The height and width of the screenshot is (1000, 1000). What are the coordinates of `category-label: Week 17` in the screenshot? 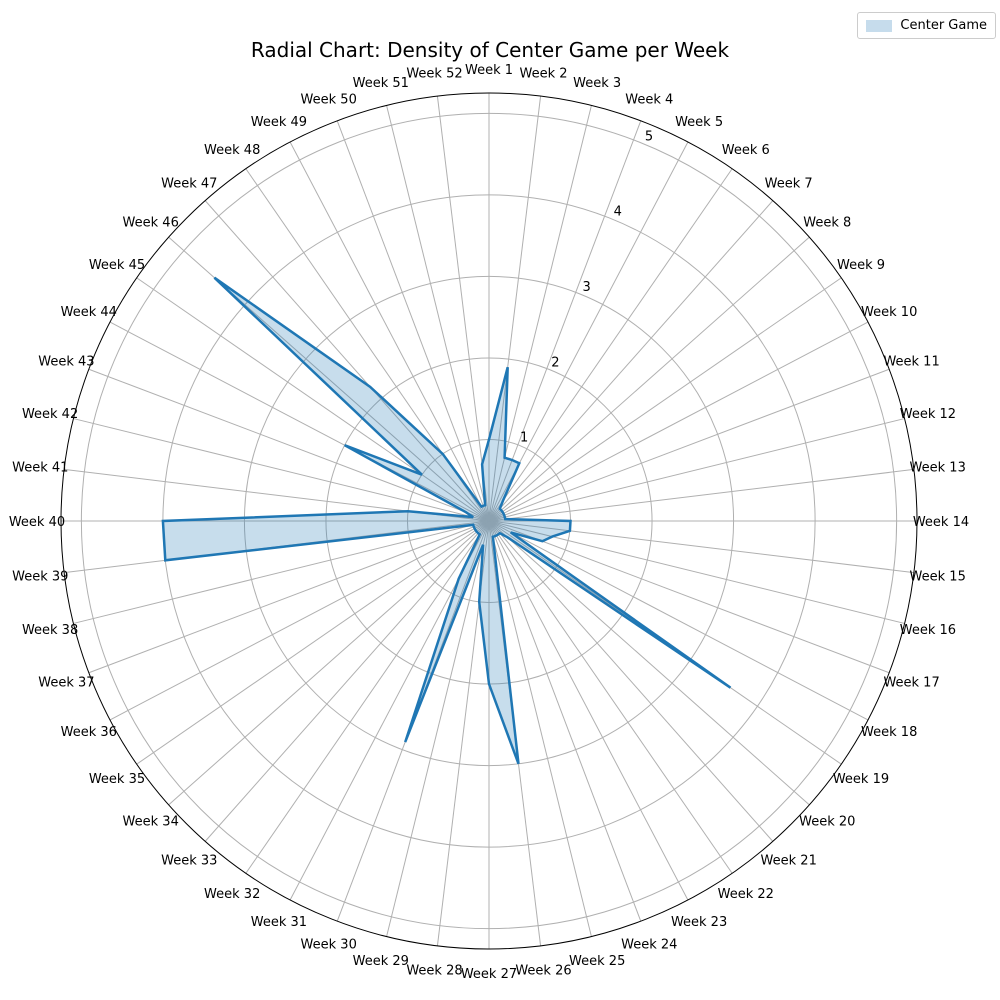 It's located at (911, 682).